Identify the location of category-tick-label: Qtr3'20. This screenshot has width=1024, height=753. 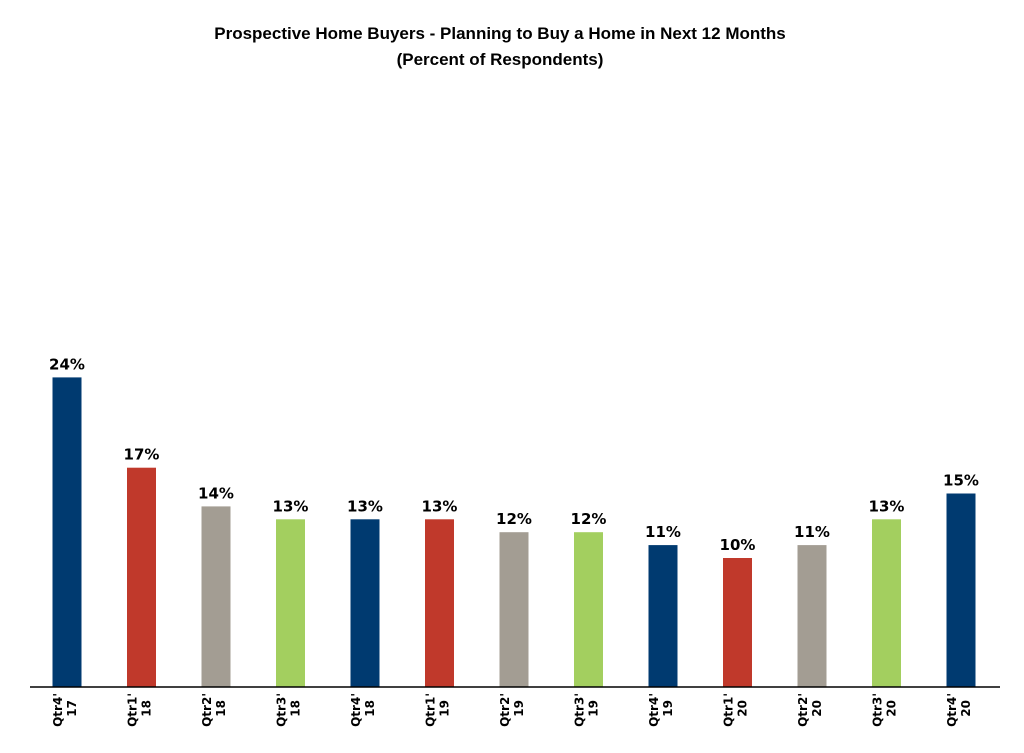
(885, 710).